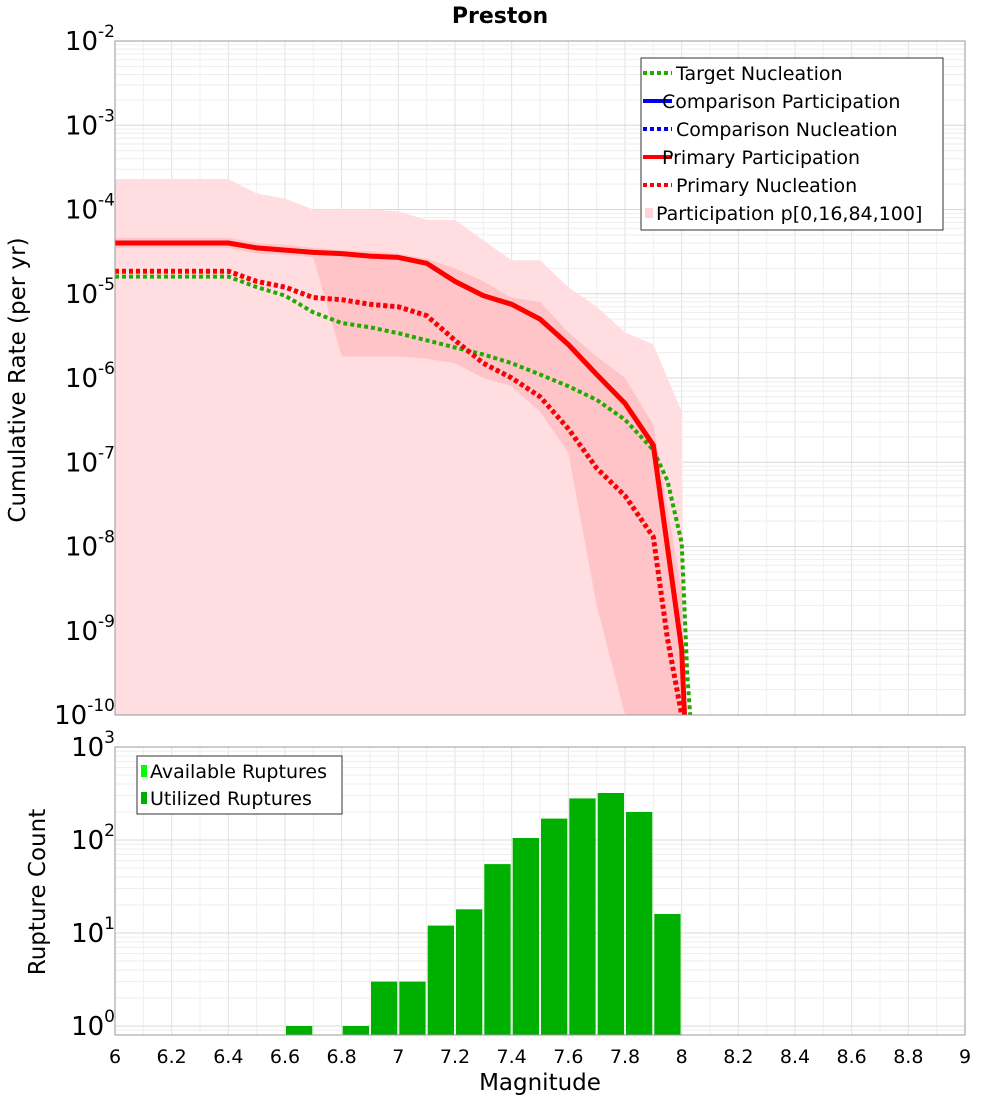 This screenshot has height=1100, width=1000. Describe the element at coordinates (398, 1057) in the screenshot. I see `x-tick-label: 7` at that location.